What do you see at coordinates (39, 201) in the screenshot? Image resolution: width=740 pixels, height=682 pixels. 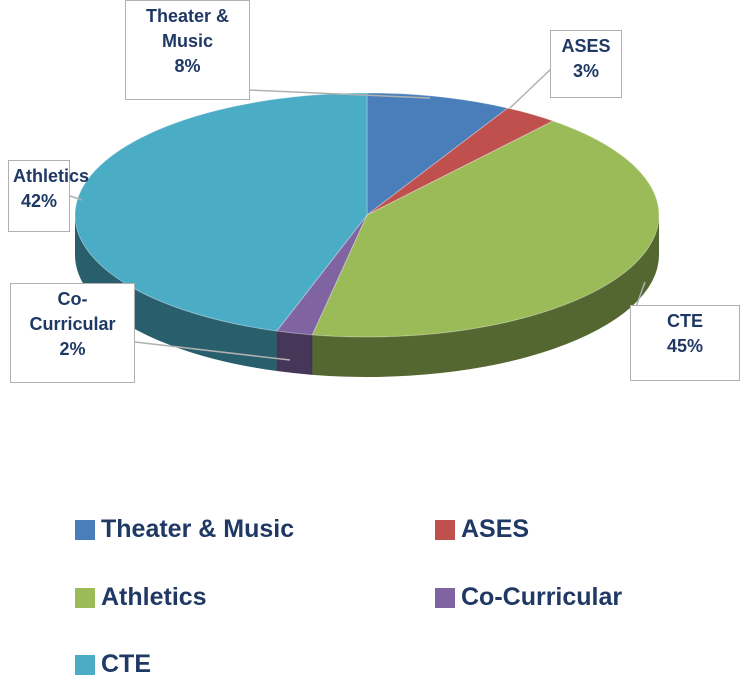 I see `data-label-value: 42%` at bounding box center [39, 201].